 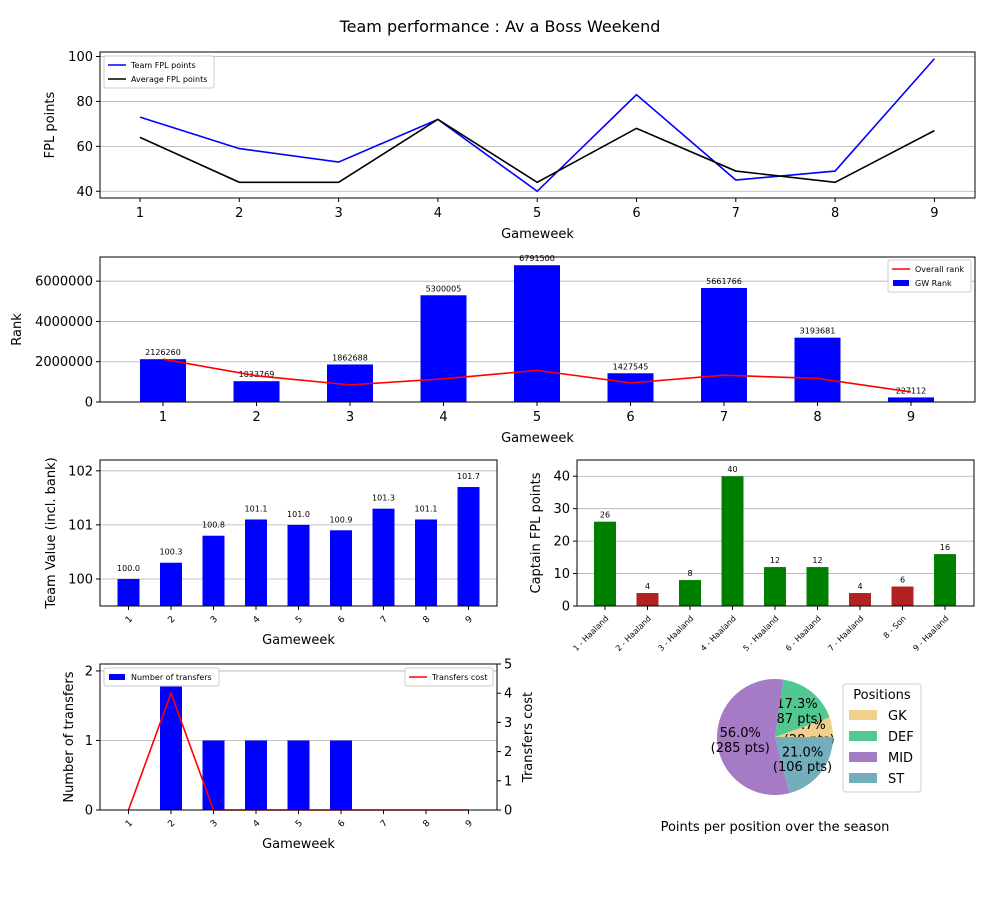 I want to click on y2-tick-label: 4, so click(x=508, y=694).